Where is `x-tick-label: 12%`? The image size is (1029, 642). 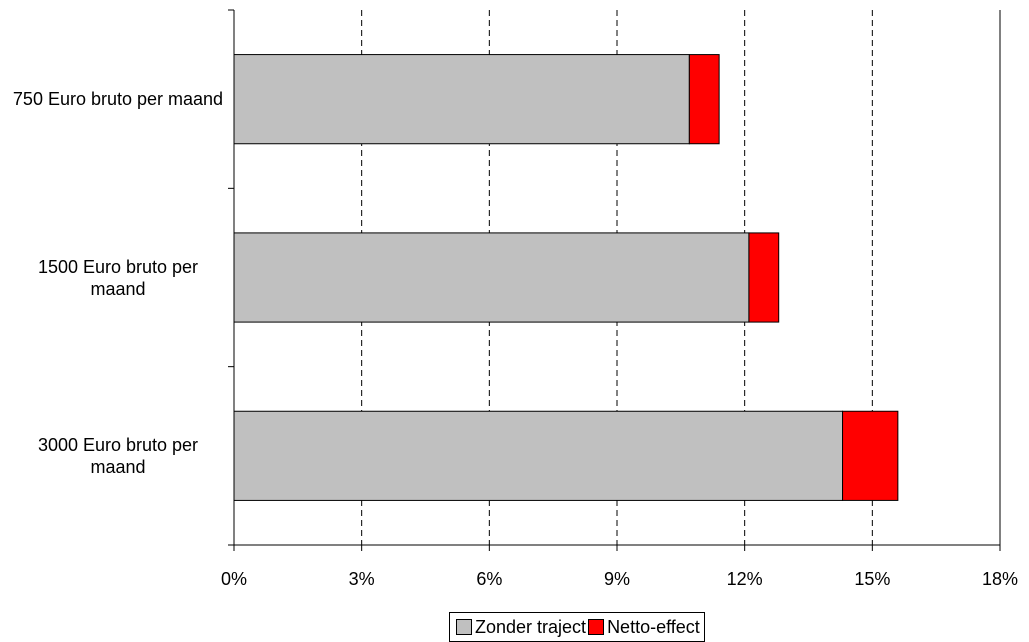
x-tick-label: 12% is located at coordinates (745, 579).